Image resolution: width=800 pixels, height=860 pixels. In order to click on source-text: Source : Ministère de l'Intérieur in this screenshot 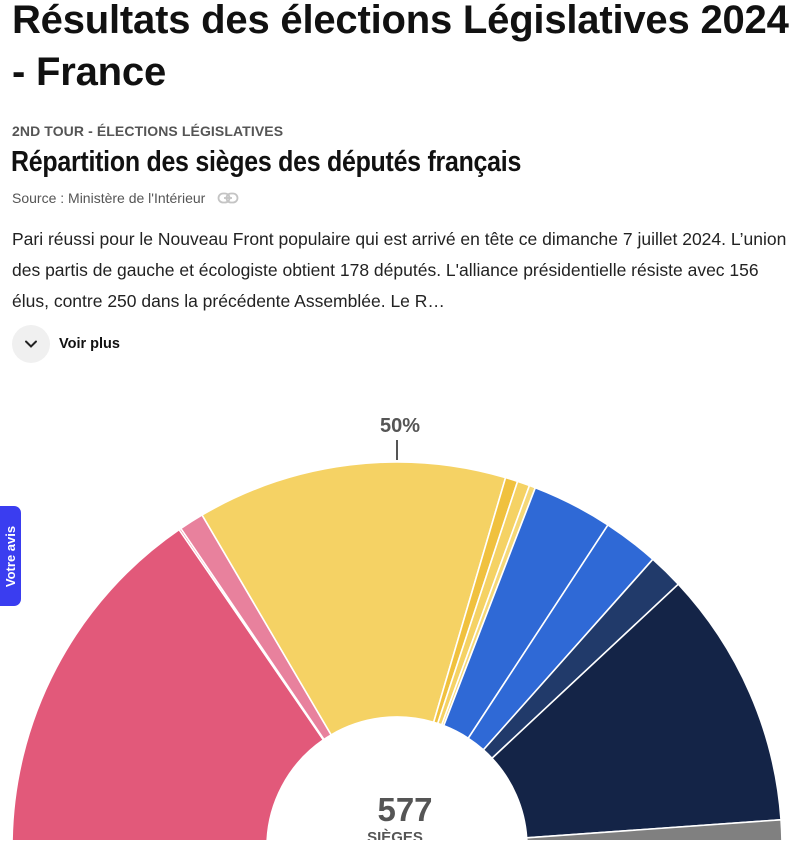, I will do `click(109, 198)`.